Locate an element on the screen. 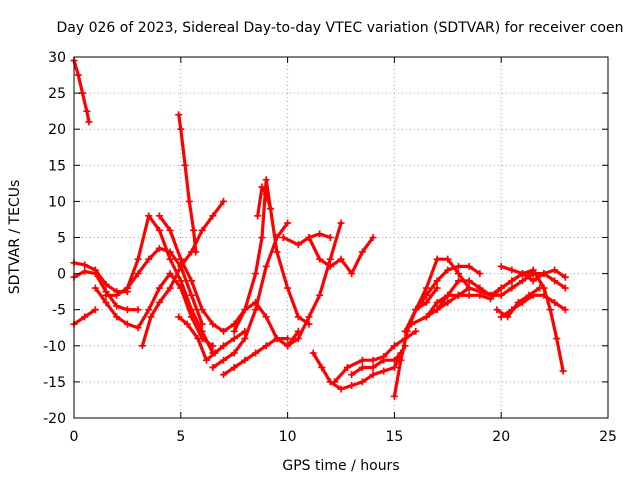 This screenshot has width=640, height=480. y-tick-label: -15 is located at coordinates (54, 383).